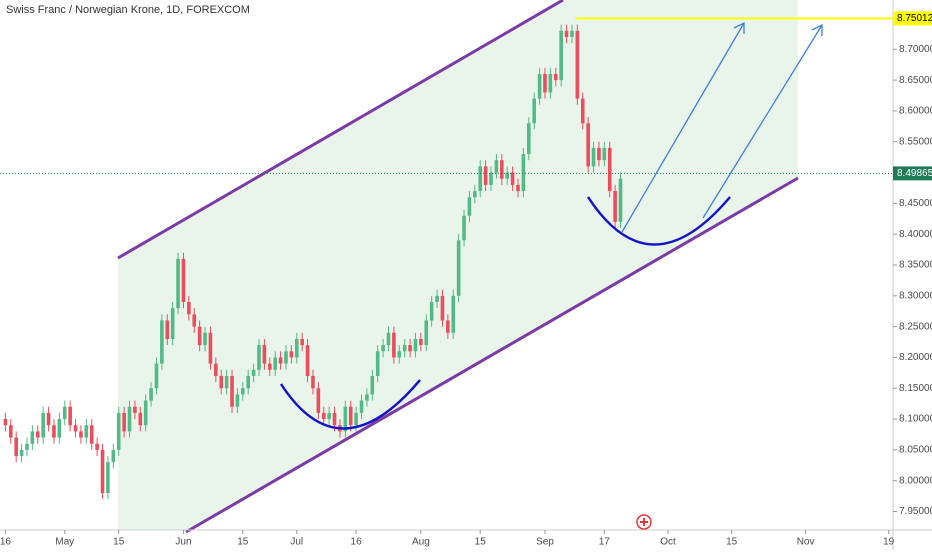 The image size is (932, 555). I want to click on x-tick-label: May, so click(64, 542).